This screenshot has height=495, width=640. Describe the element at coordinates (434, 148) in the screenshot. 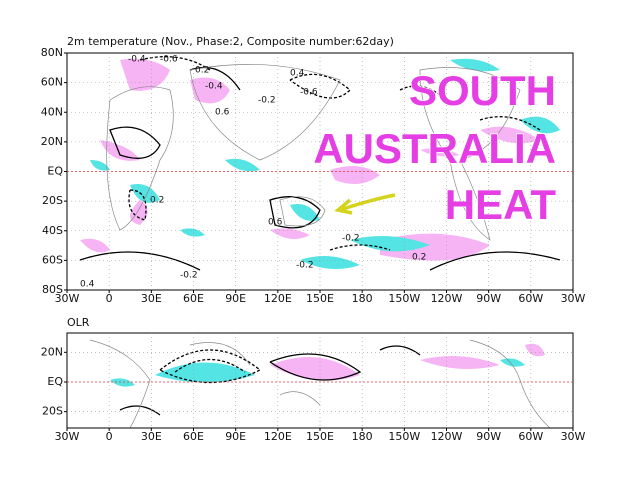

I see `annotation: AUSTRALIA` at that location.